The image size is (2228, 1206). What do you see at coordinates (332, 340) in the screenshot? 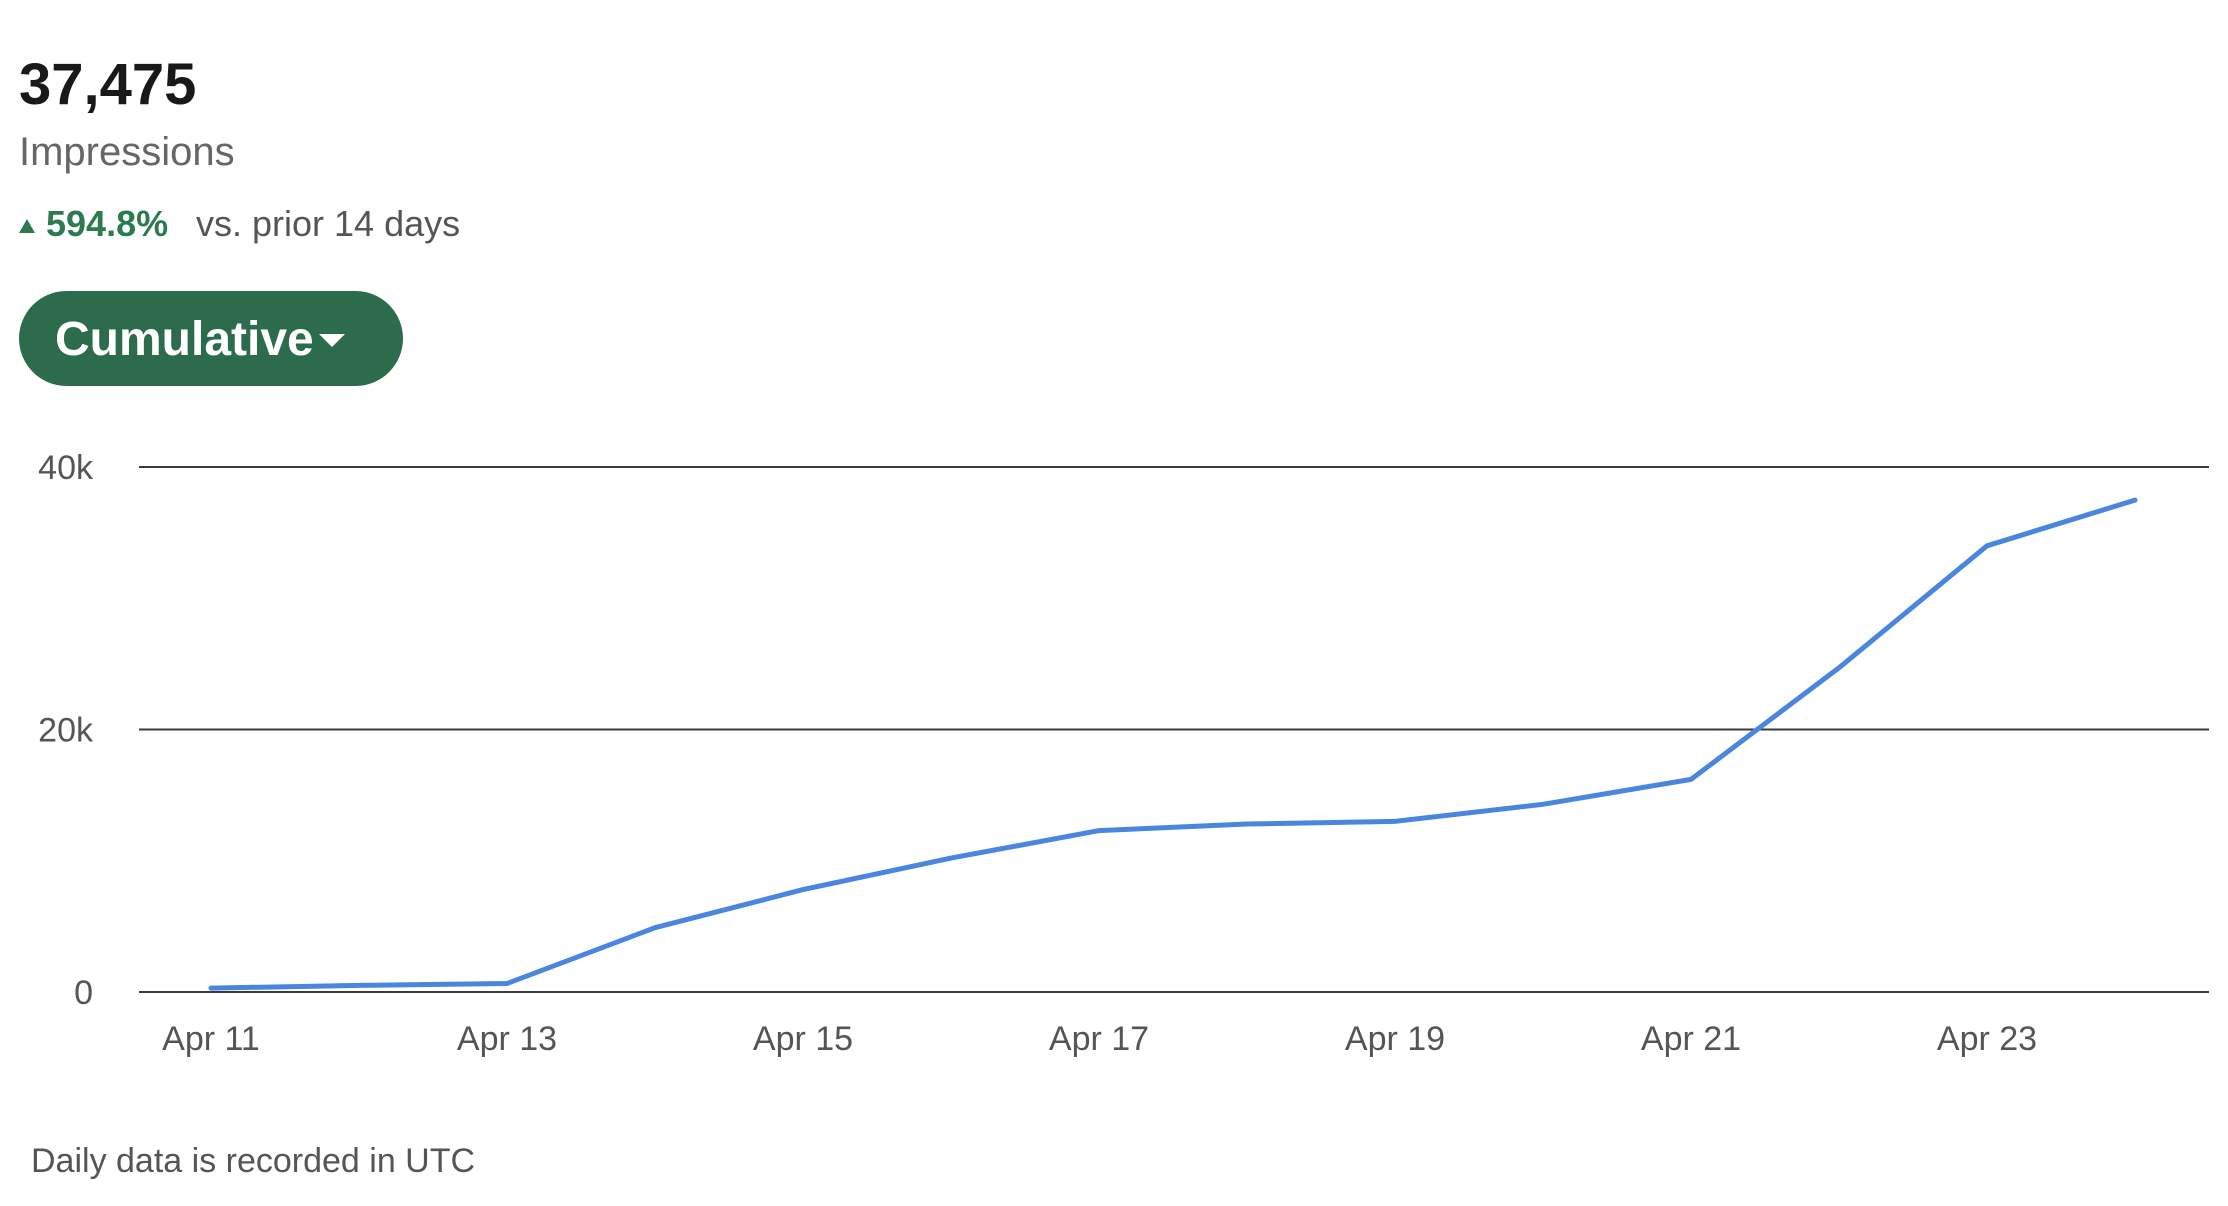
I see `dropdown-caret` at bounding box center [332, 340].